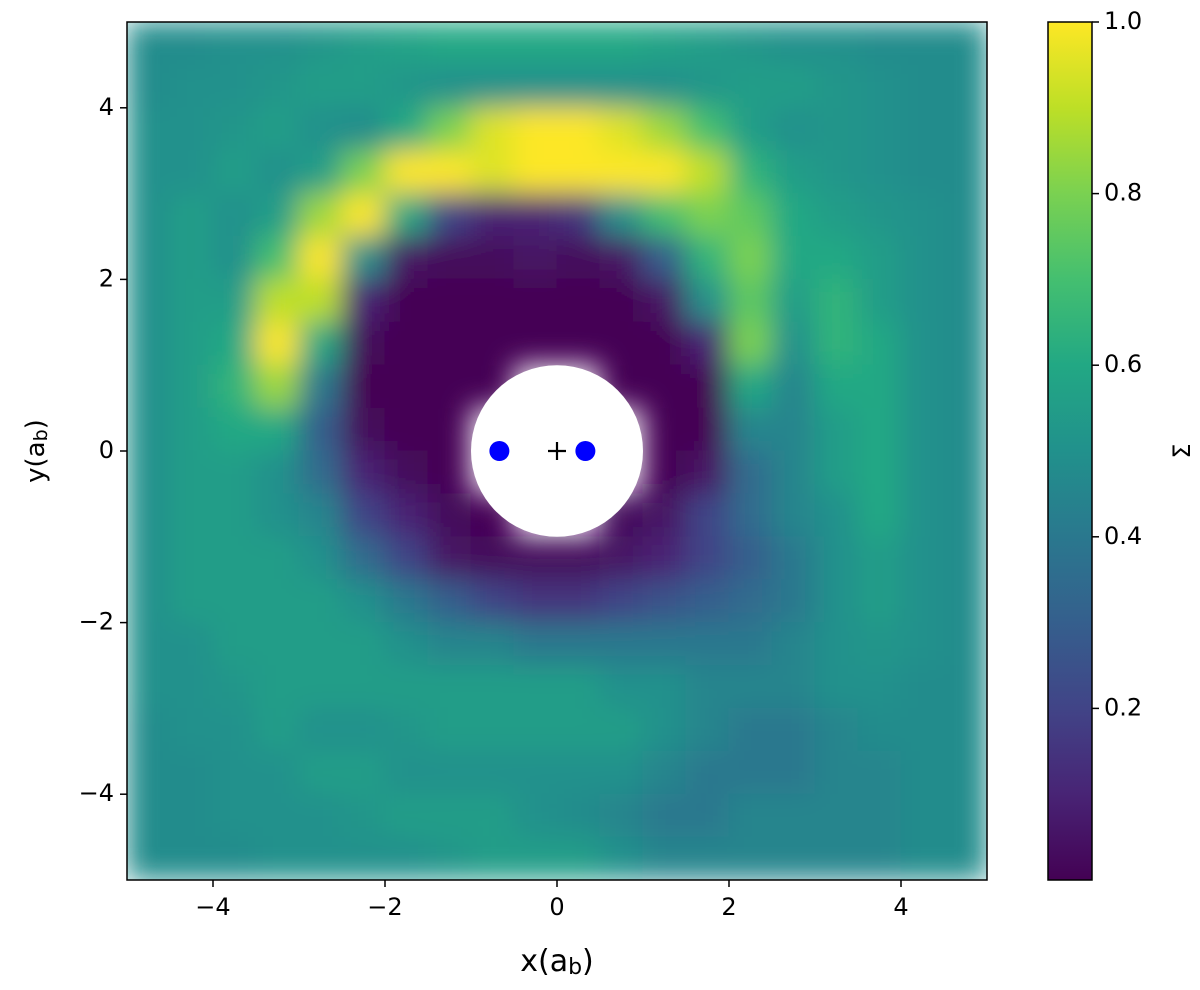 Image resolution: width=1200 pixels, height=990 pixels. Describe the element at coordinates (41, 435) in the screenshot. I see `y-label-sub: b` at that location.